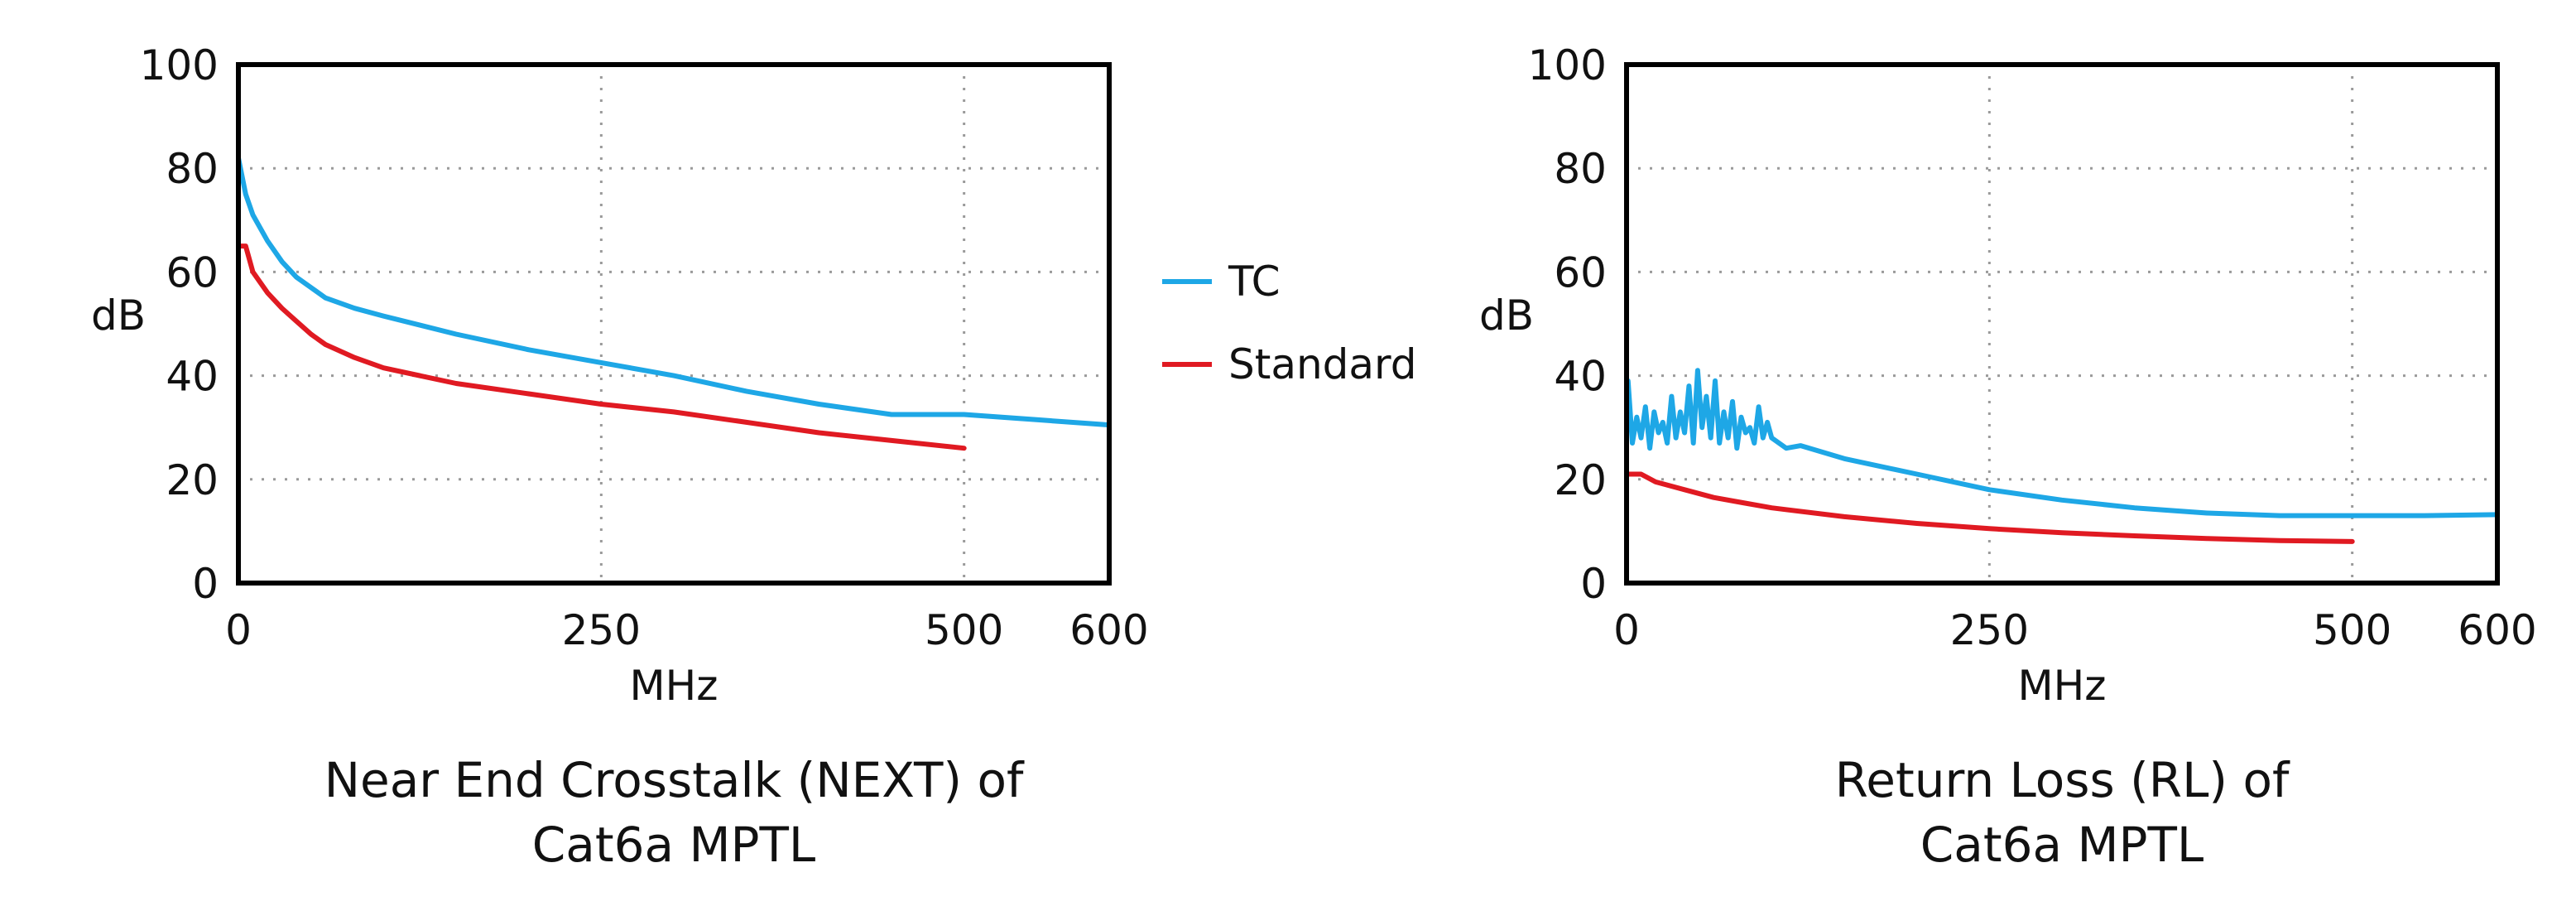 The width and height of the screenshot is (2576, 911). I want to click on next-xtick-500: 500, so click(964, 630).